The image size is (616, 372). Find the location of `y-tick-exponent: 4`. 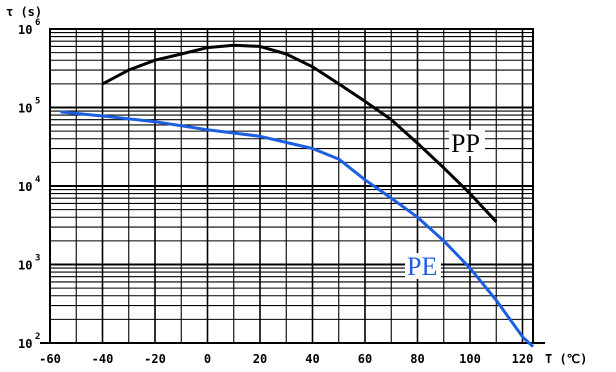

y-tick-exponent: 4 is located at coordinates (38, 180).